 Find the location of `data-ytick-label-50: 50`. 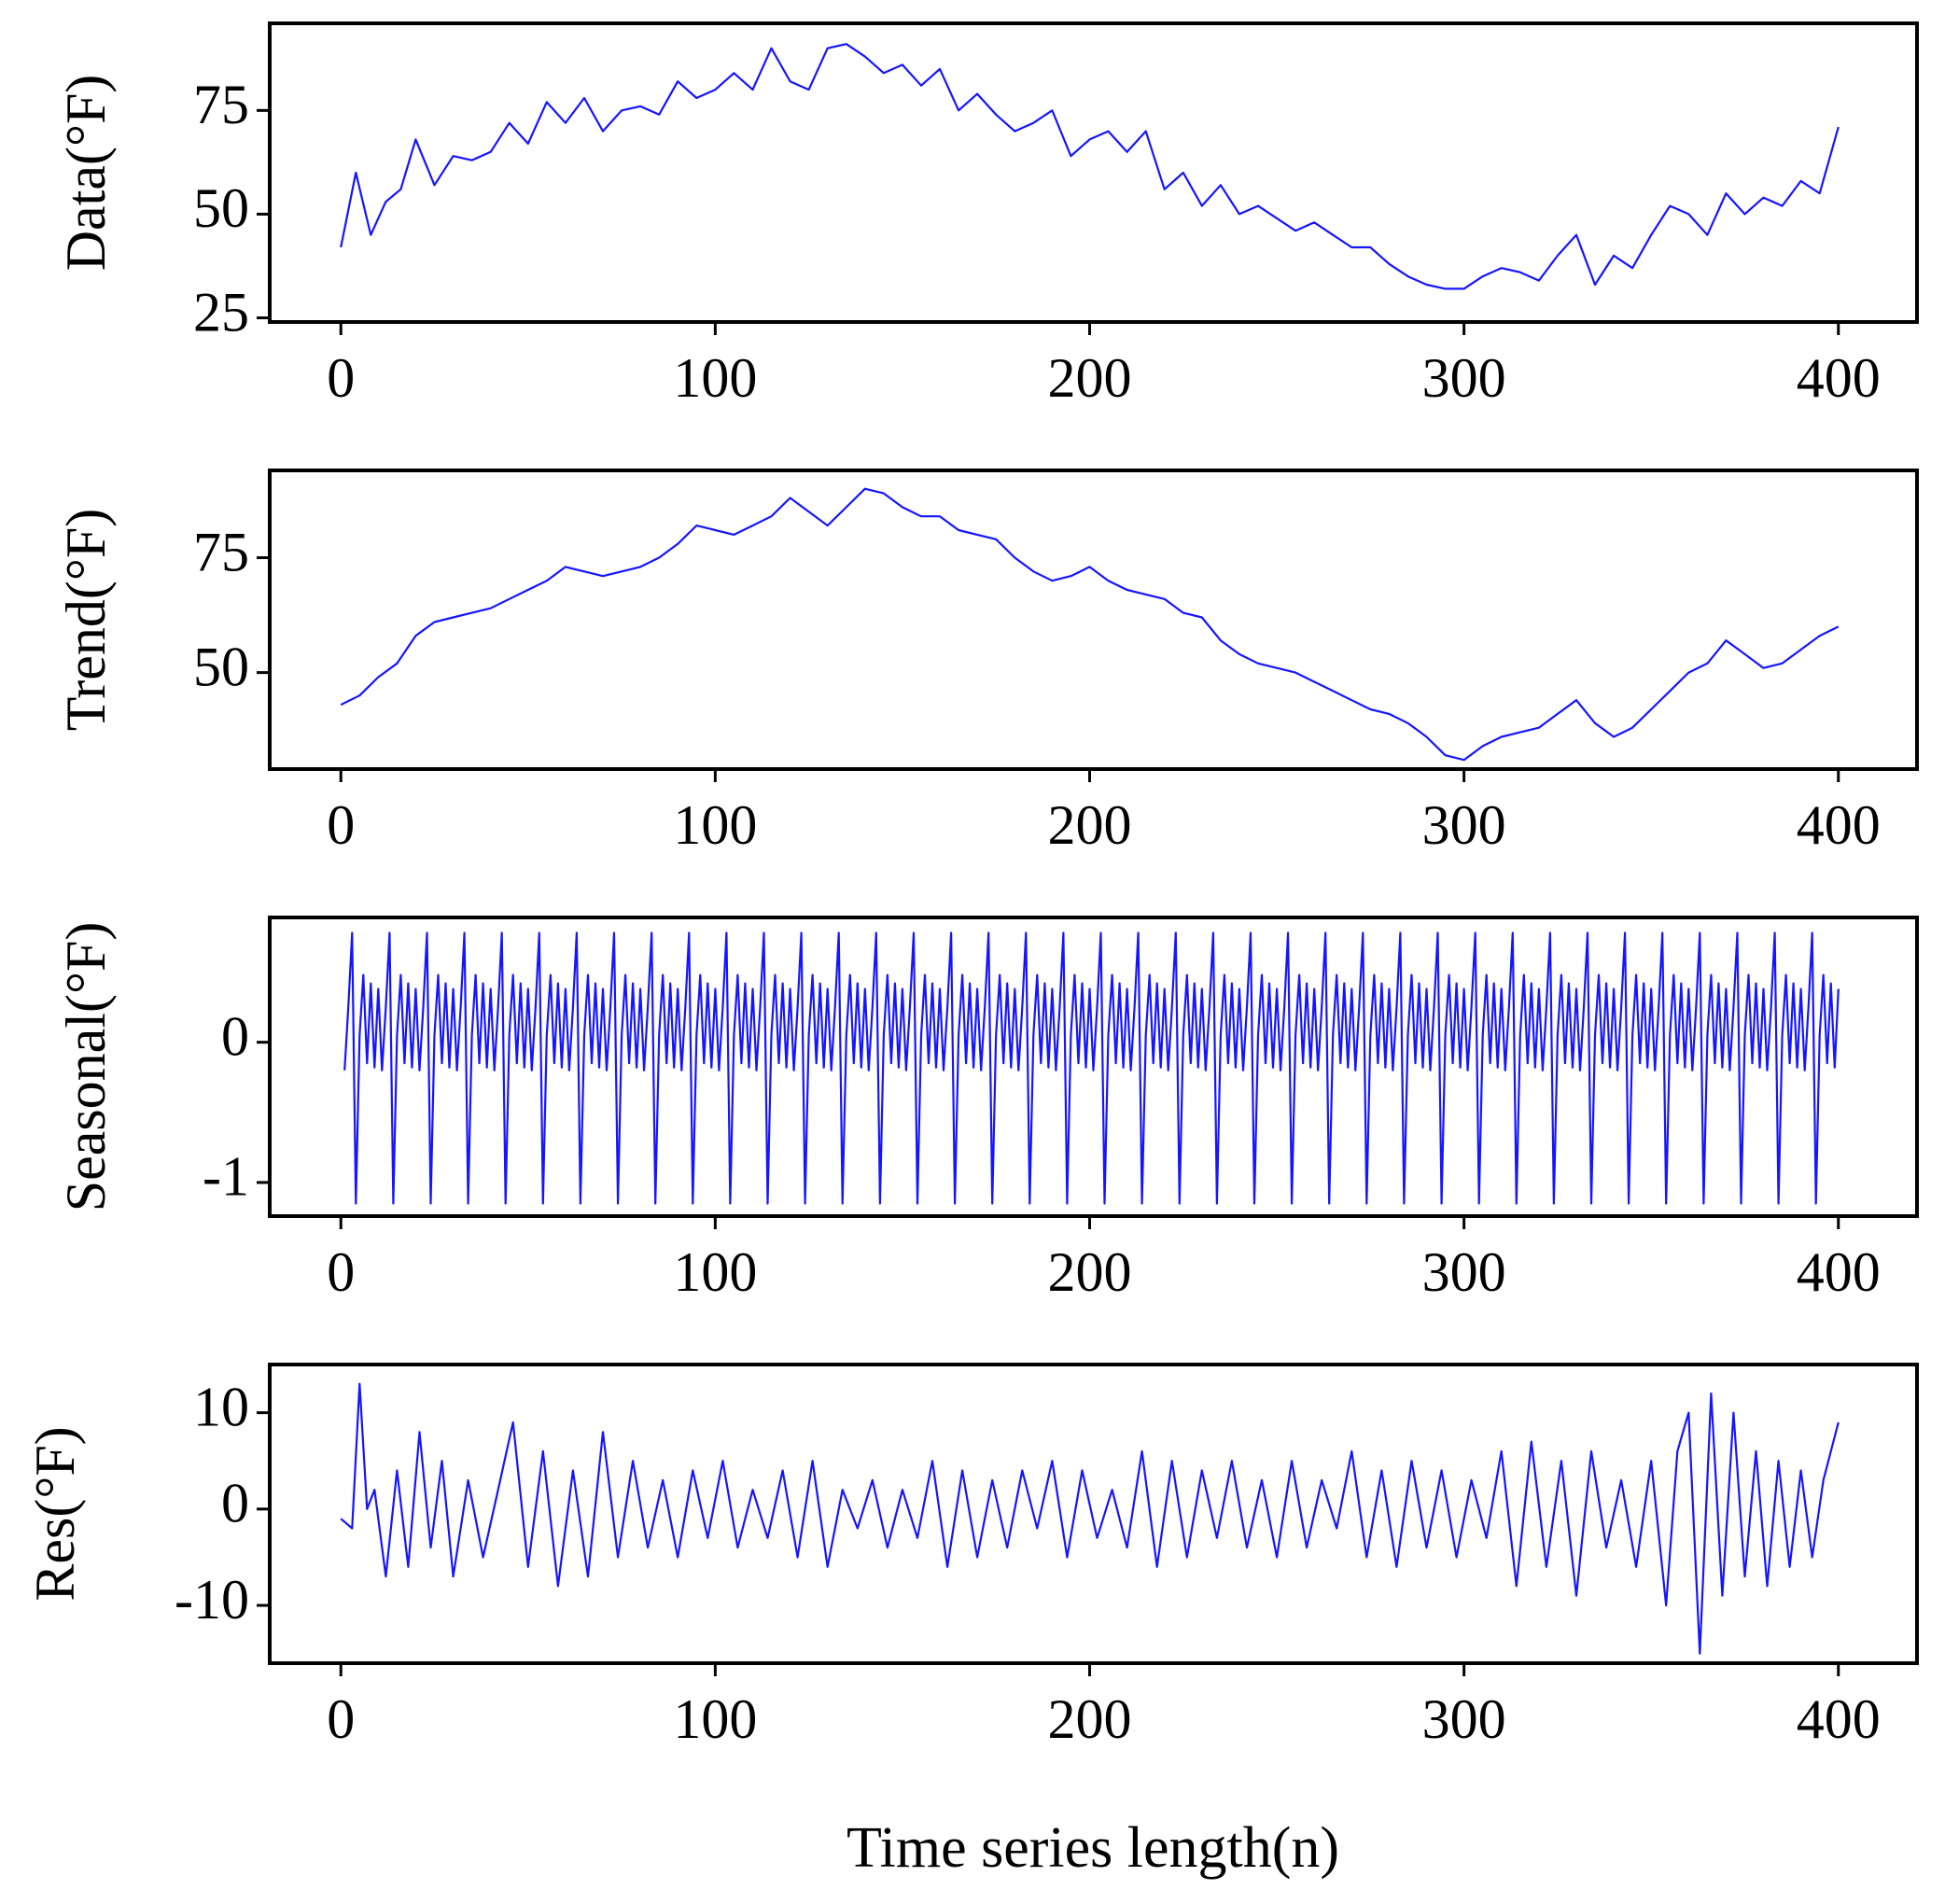

data-ytick-label-50: 50 is located at coordinates (221, 208).